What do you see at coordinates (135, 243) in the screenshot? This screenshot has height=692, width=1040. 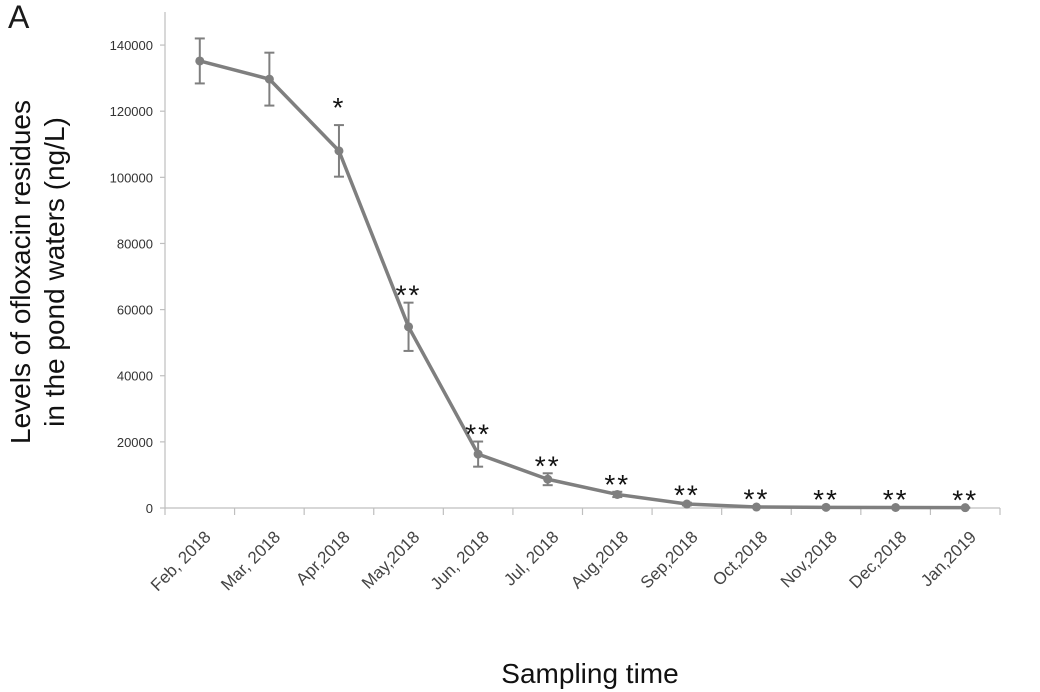 I see `y-tick-label: 80000` at bounding box center [135, 243].